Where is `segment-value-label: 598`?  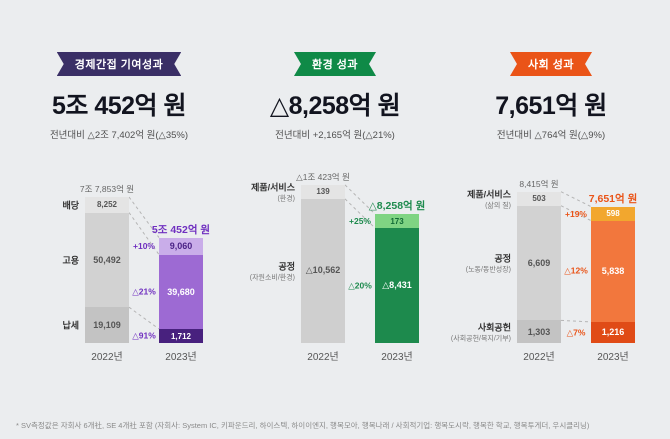 segment-value-label: 598 is located at coordinates (613, 214).